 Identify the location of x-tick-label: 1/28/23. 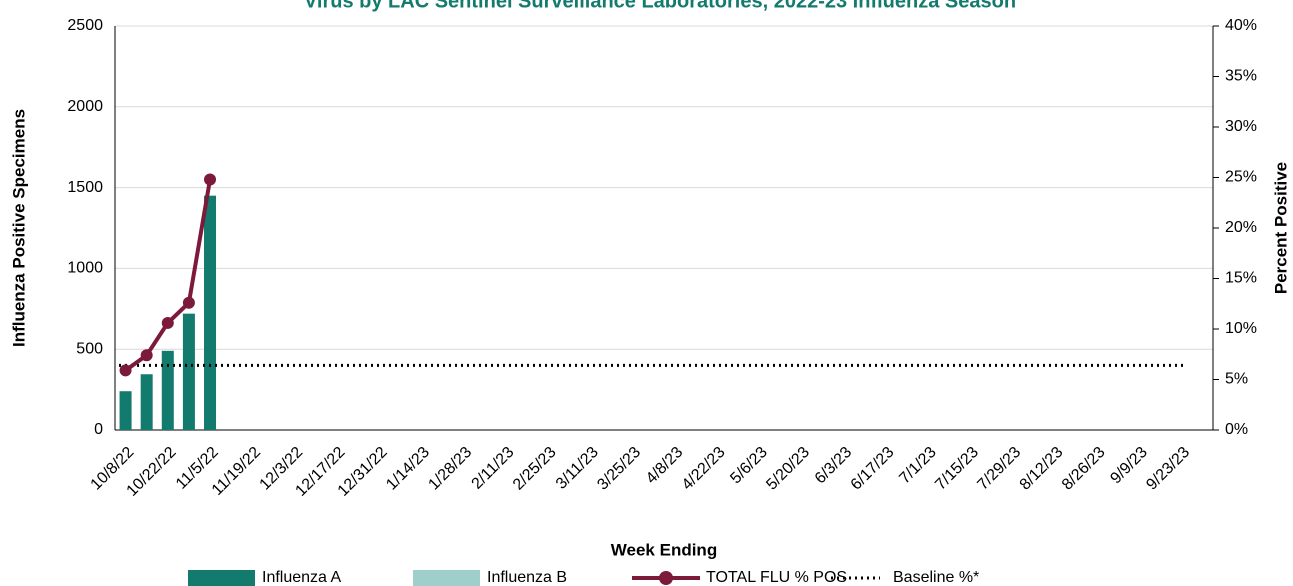
(450, 469).